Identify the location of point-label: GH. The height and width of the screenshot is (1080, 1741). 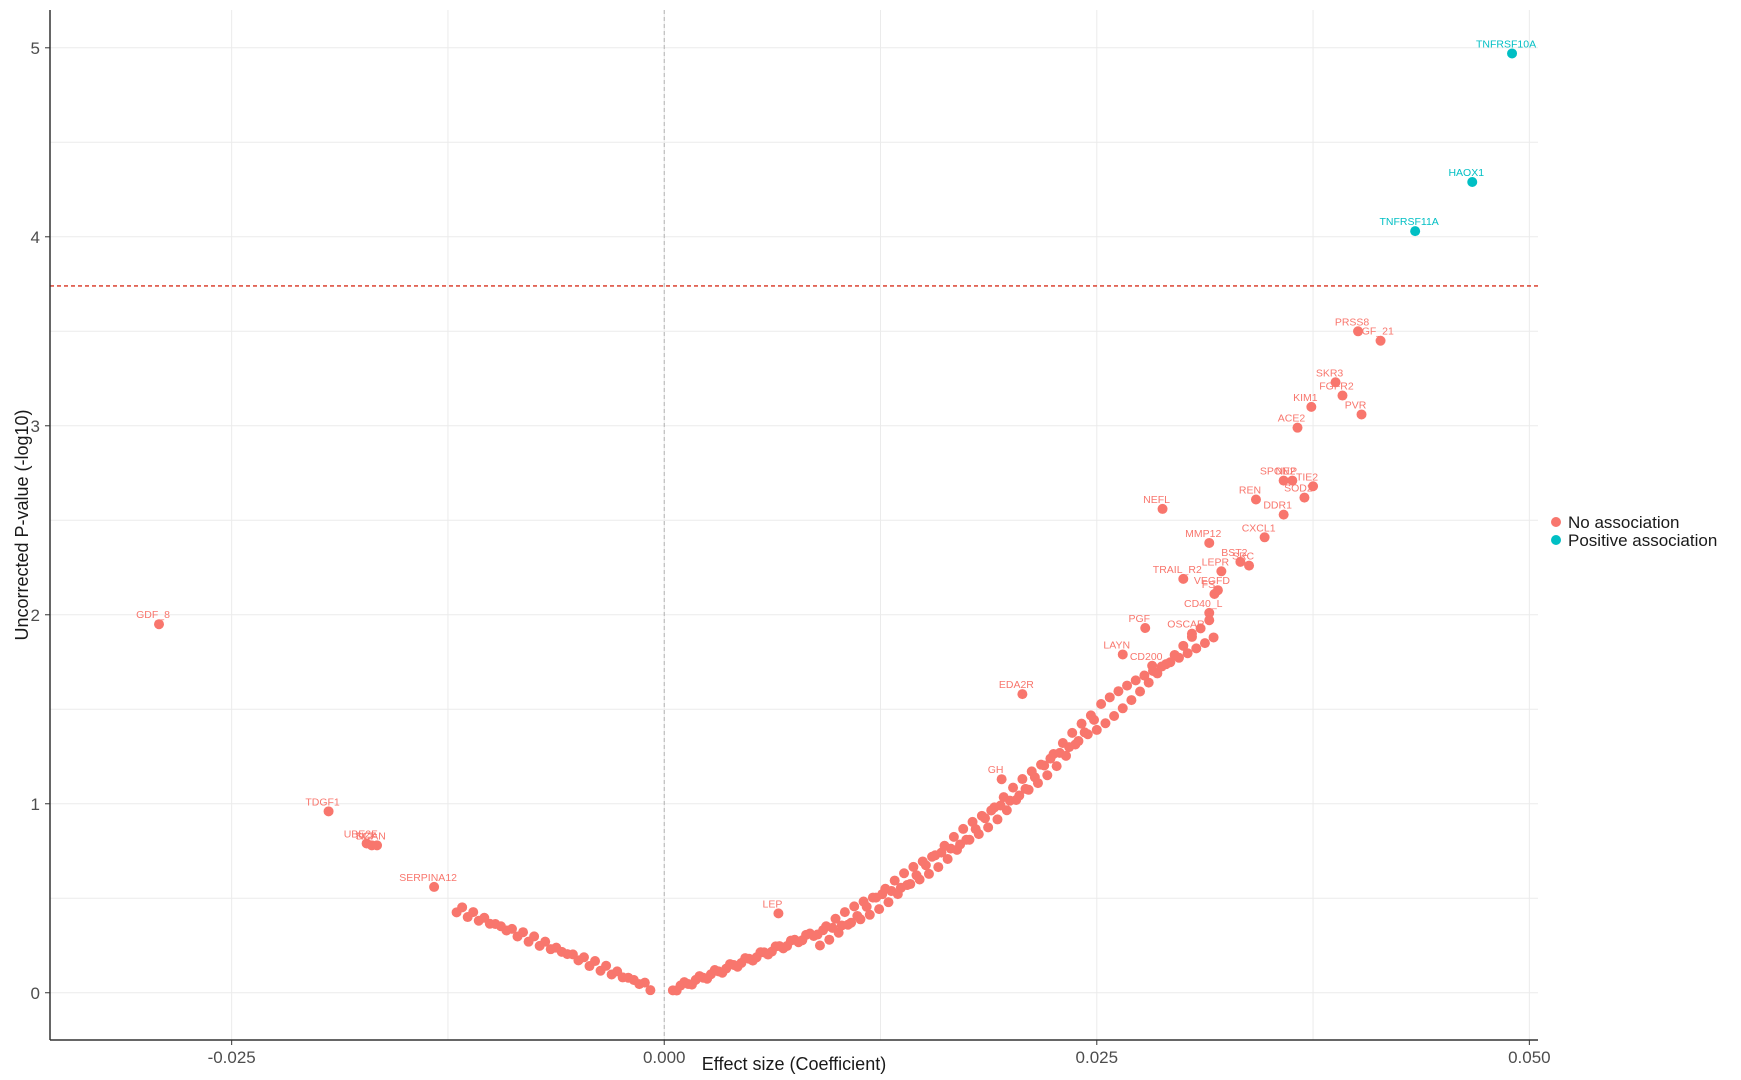
(996, 770).